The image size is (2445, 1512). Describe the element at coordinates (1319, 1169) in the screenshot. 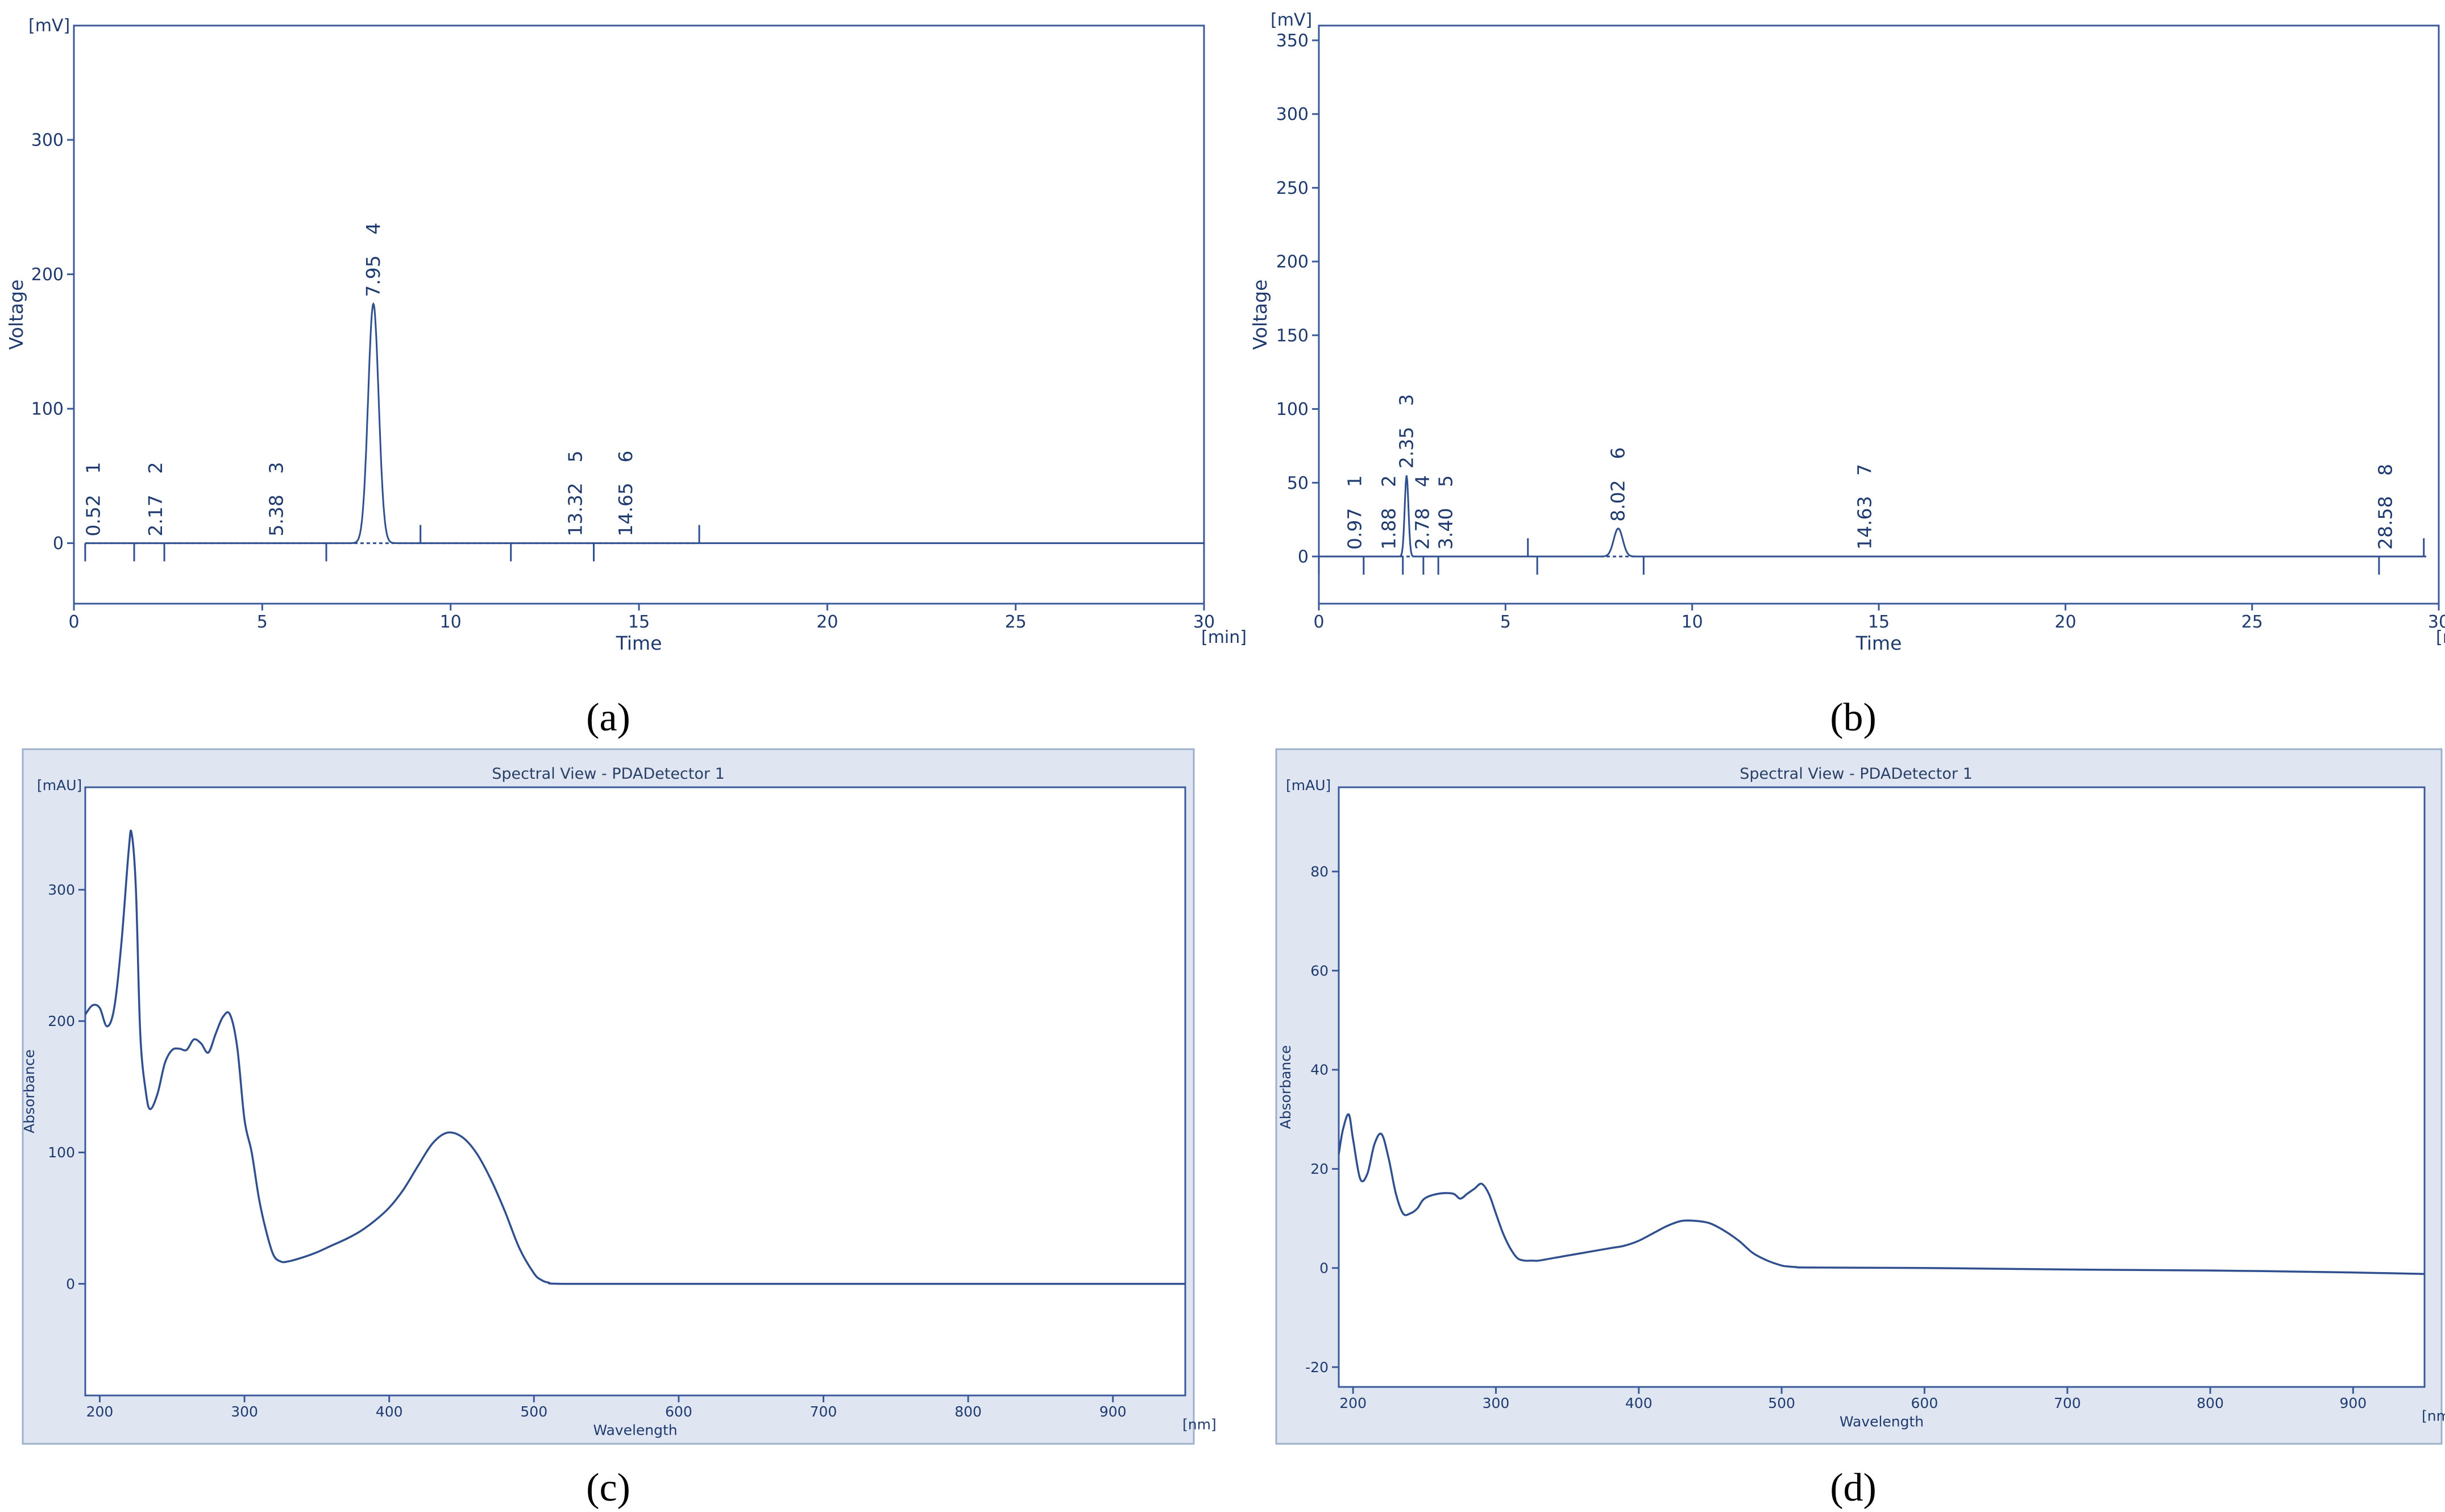

I see `y-tick-label: 20` at that location.